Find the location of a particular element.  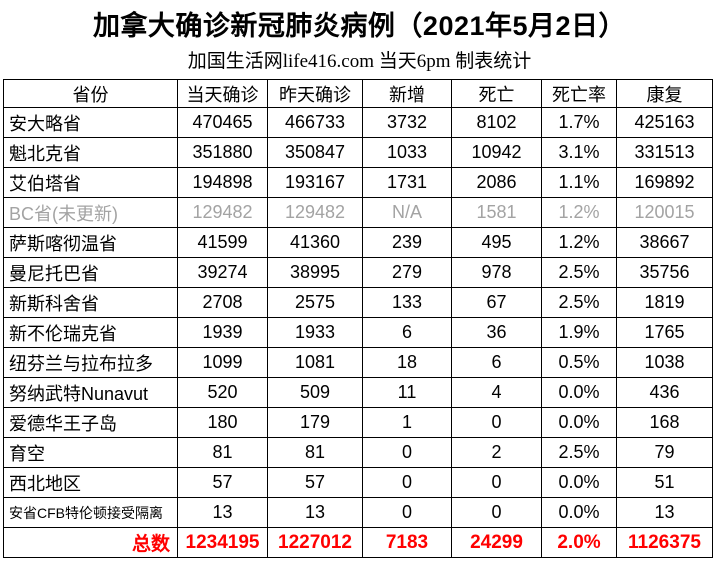

column-header-recovered: 康复 is located at coordinates (664, 93).